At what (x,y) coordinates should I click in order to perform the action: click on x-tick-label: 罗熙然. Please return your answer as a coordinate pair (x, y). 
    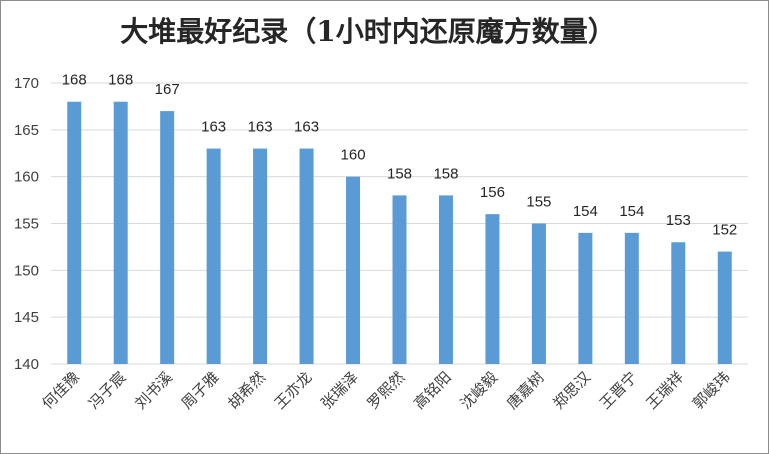
    Looking at the image, I should click on (386, 390).